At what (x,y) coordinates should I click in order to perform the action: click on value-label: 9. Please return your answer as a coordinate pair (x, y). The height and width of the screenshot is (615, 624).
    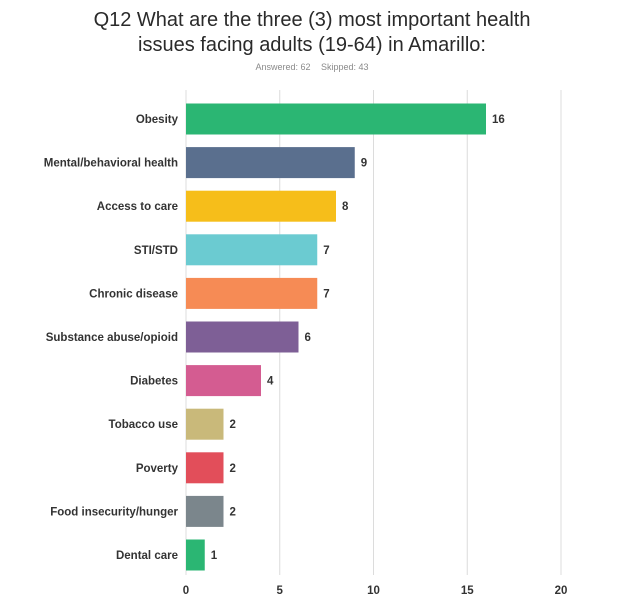
    Looking at the image, I should click on (364, 164).